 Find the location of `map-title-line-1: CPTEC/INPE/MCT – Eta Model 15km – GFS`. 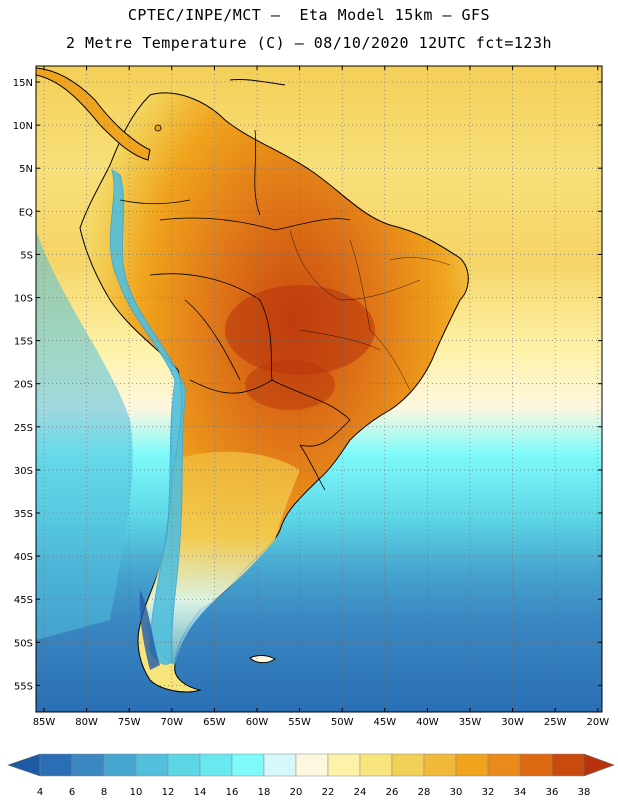

map-title-line-1: CPTEC/INPE/MCT – Eta Model 15km – GFS is located at coordinates (309, 15).